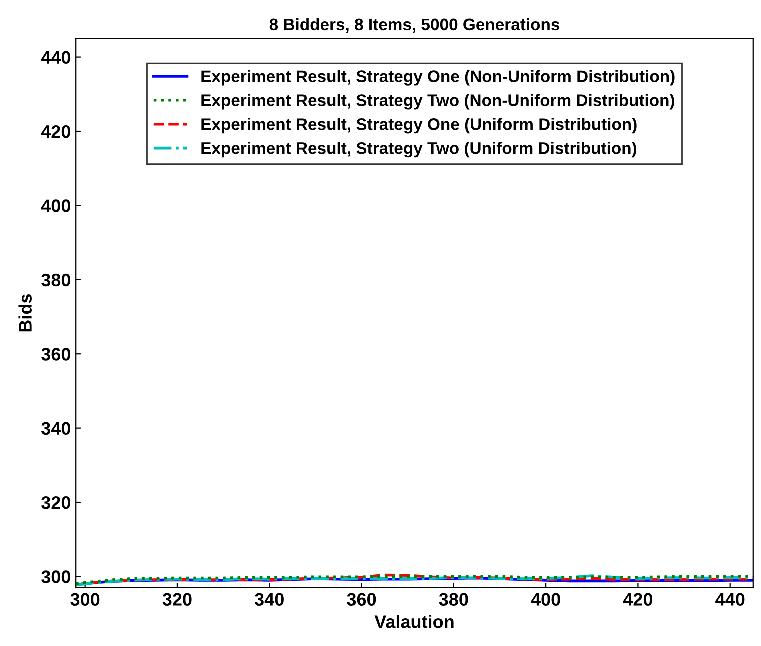  What do you see at coordinates (414, 621) in the screenshot?
I see `x-axis-title: Valaution` at bounding box center [414, 621].